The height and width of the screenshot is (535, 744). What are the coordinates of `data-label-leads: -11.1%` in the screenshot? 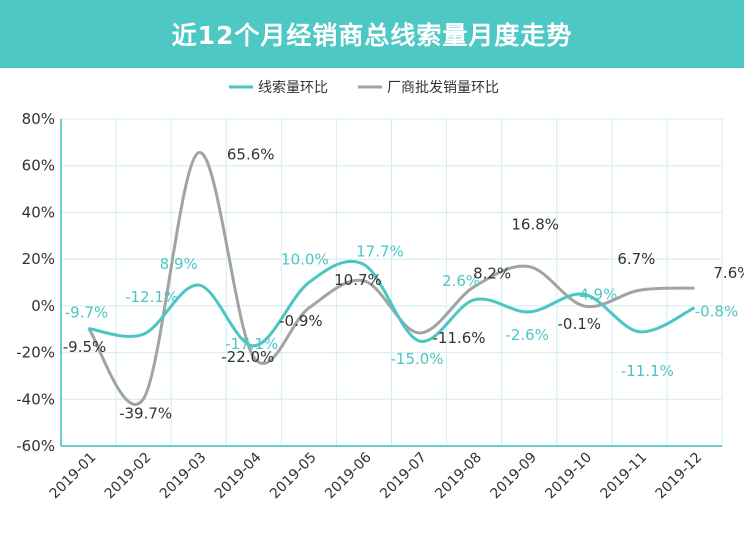 It's located at (647, 371).